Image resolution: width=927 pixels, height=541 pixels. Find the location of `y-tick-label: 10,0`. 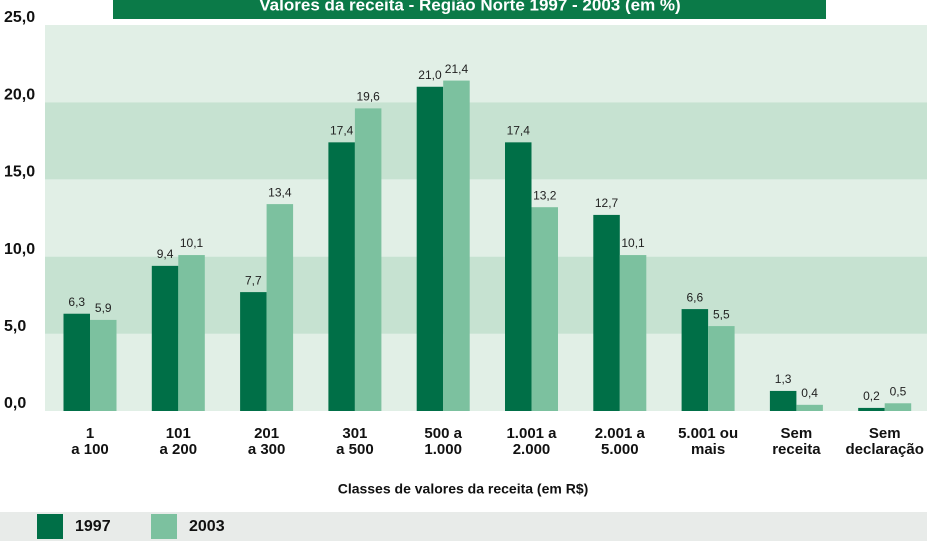

y-tick-label: 10,0 is located at coordinates (19, 249).